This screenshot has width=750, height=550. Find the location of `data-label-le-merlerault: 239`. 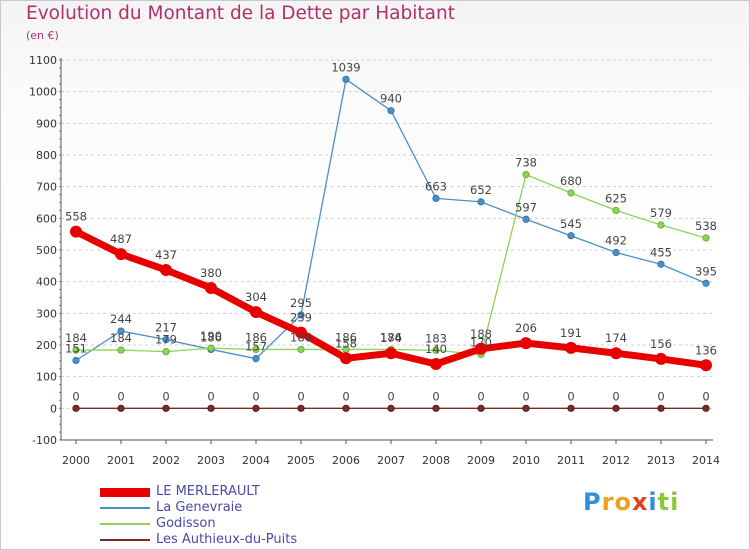

data-label-le-merlerault: 239 is located at coordinates (301, 318).